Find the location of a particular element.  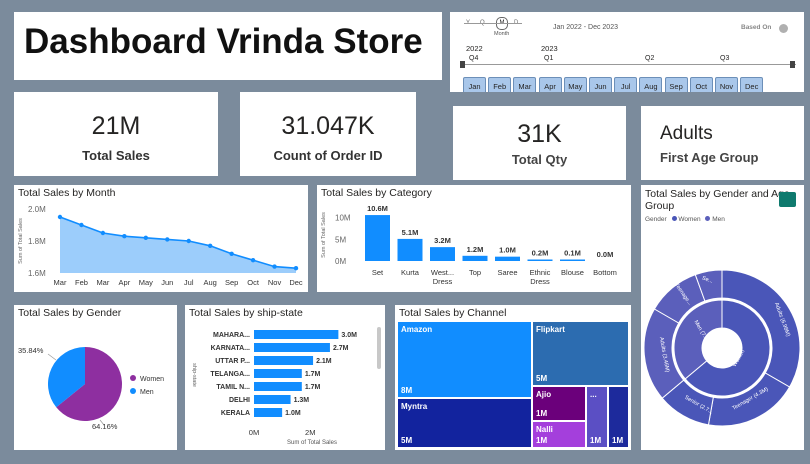

month-button-apr: Apr is located at coordinates (550, 84).